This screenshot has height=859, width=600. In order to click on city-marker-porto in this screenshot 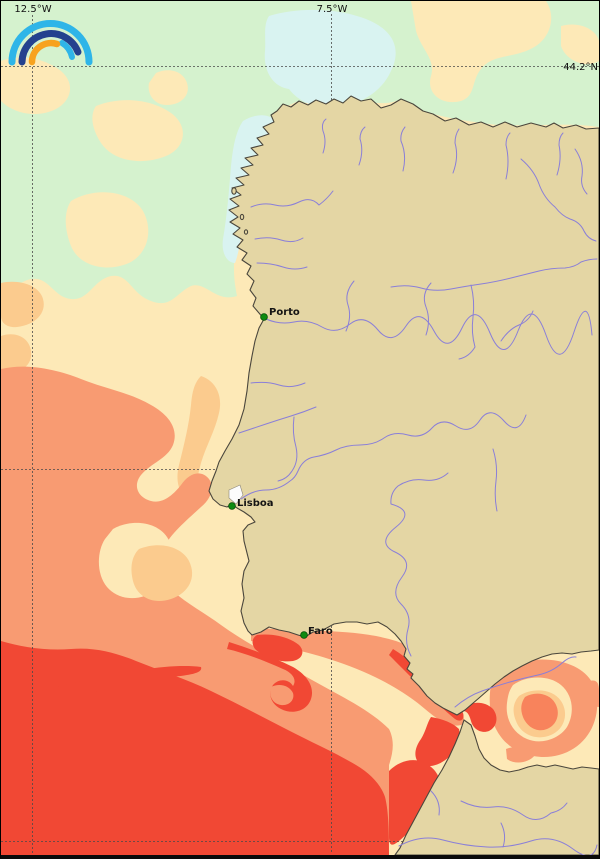, I will do `click(264, 317)`.